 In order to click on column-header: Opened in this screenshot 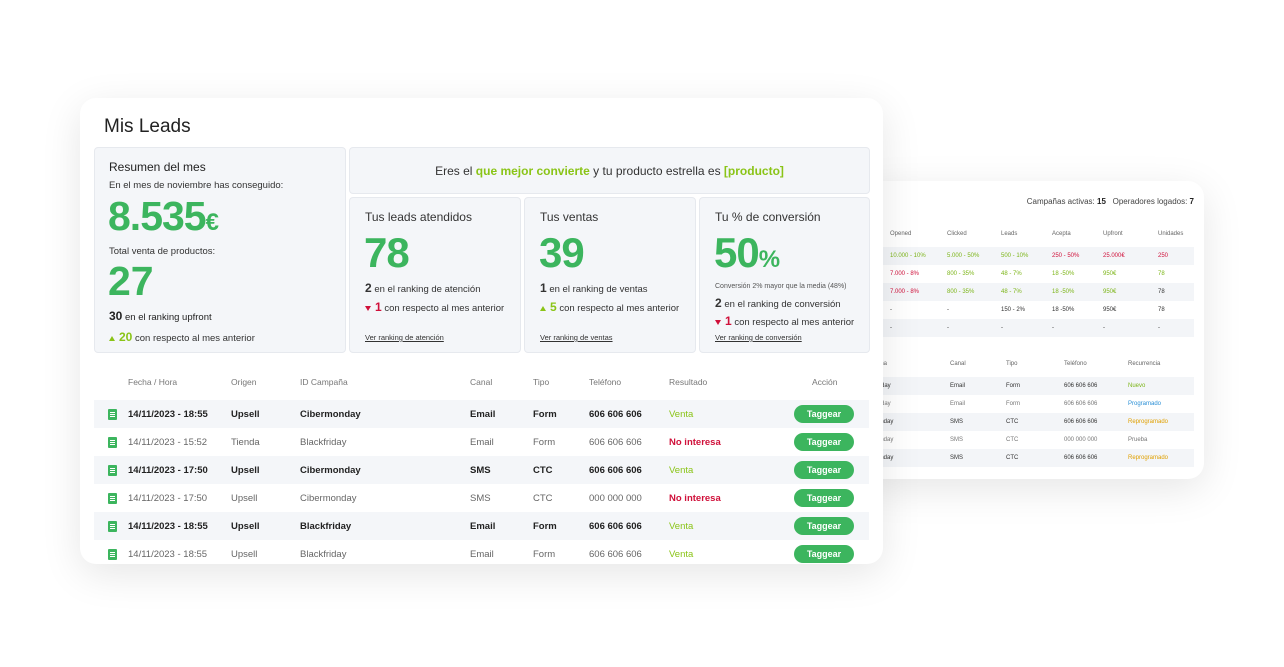, I will do `click(901, 234)`.